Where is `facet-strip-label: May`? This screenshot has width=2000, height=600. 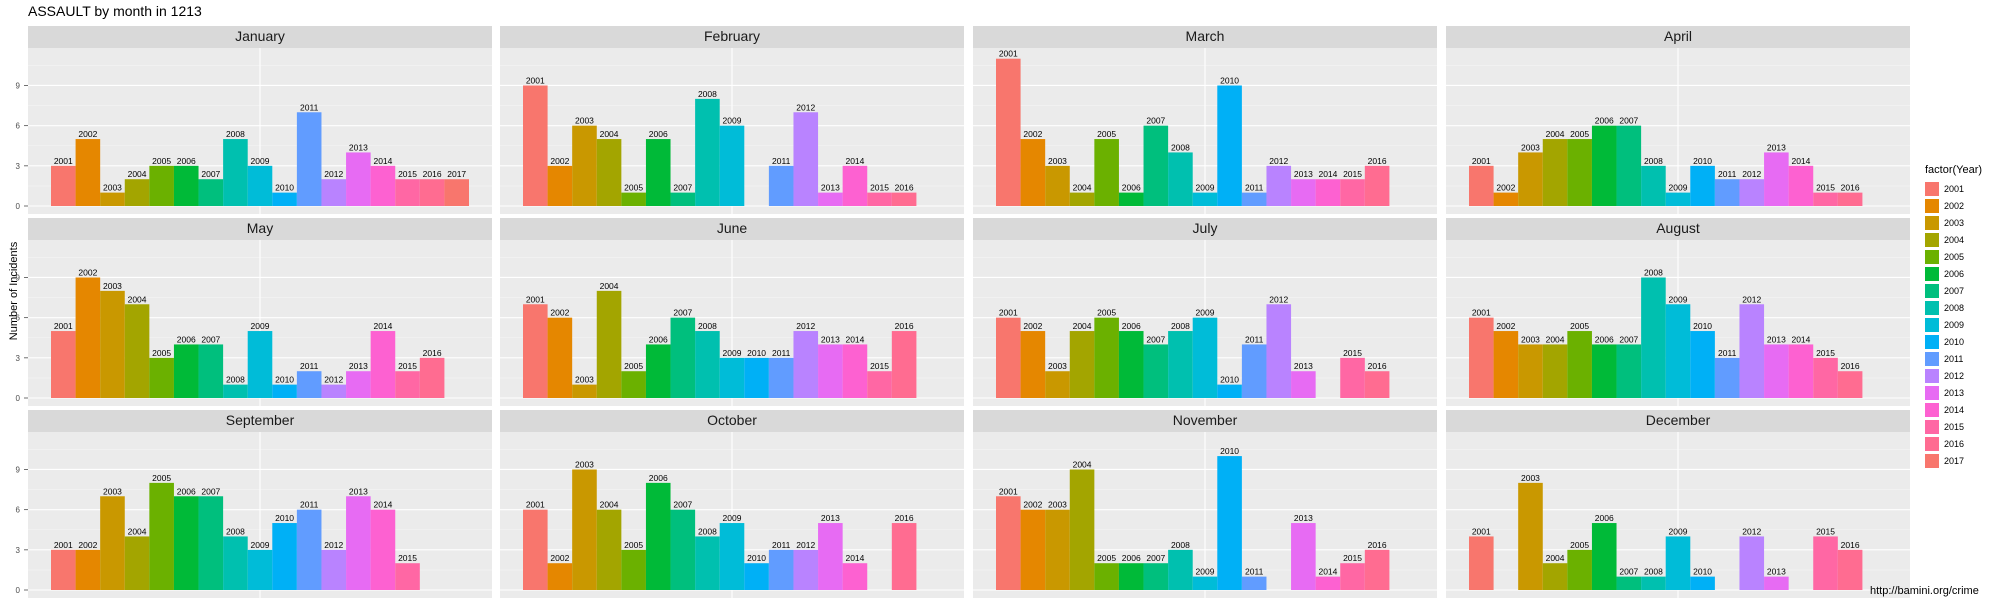 facet-strip-label: May is located at coordinates (260, 228).